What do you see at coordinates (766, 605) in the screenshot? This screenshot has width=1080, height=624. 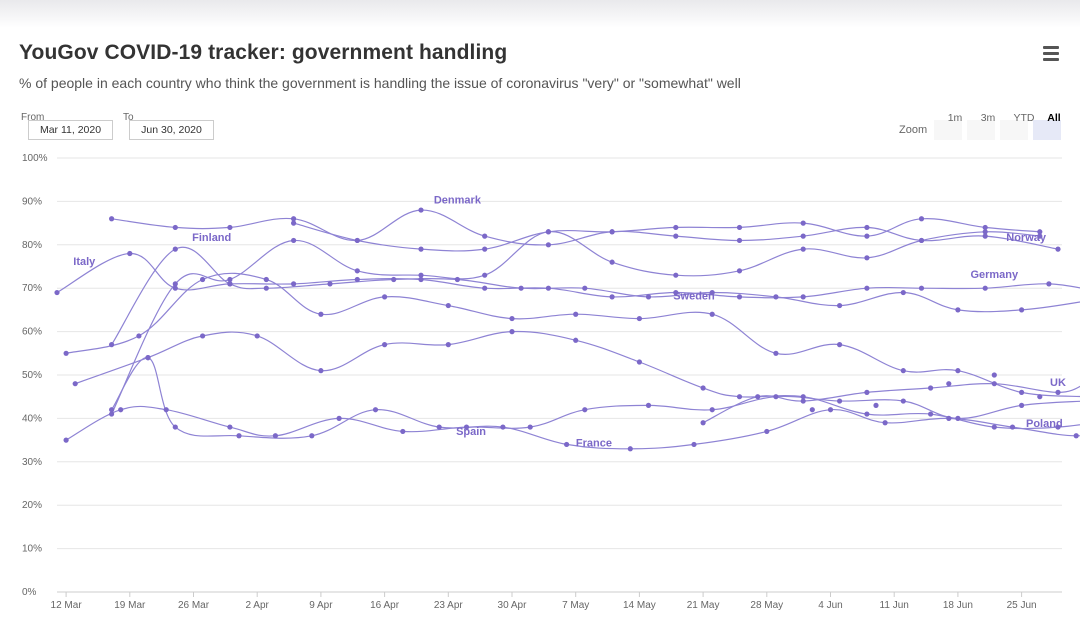 I see `x-tick-label: 28 May` at bounding box center [766, 605].